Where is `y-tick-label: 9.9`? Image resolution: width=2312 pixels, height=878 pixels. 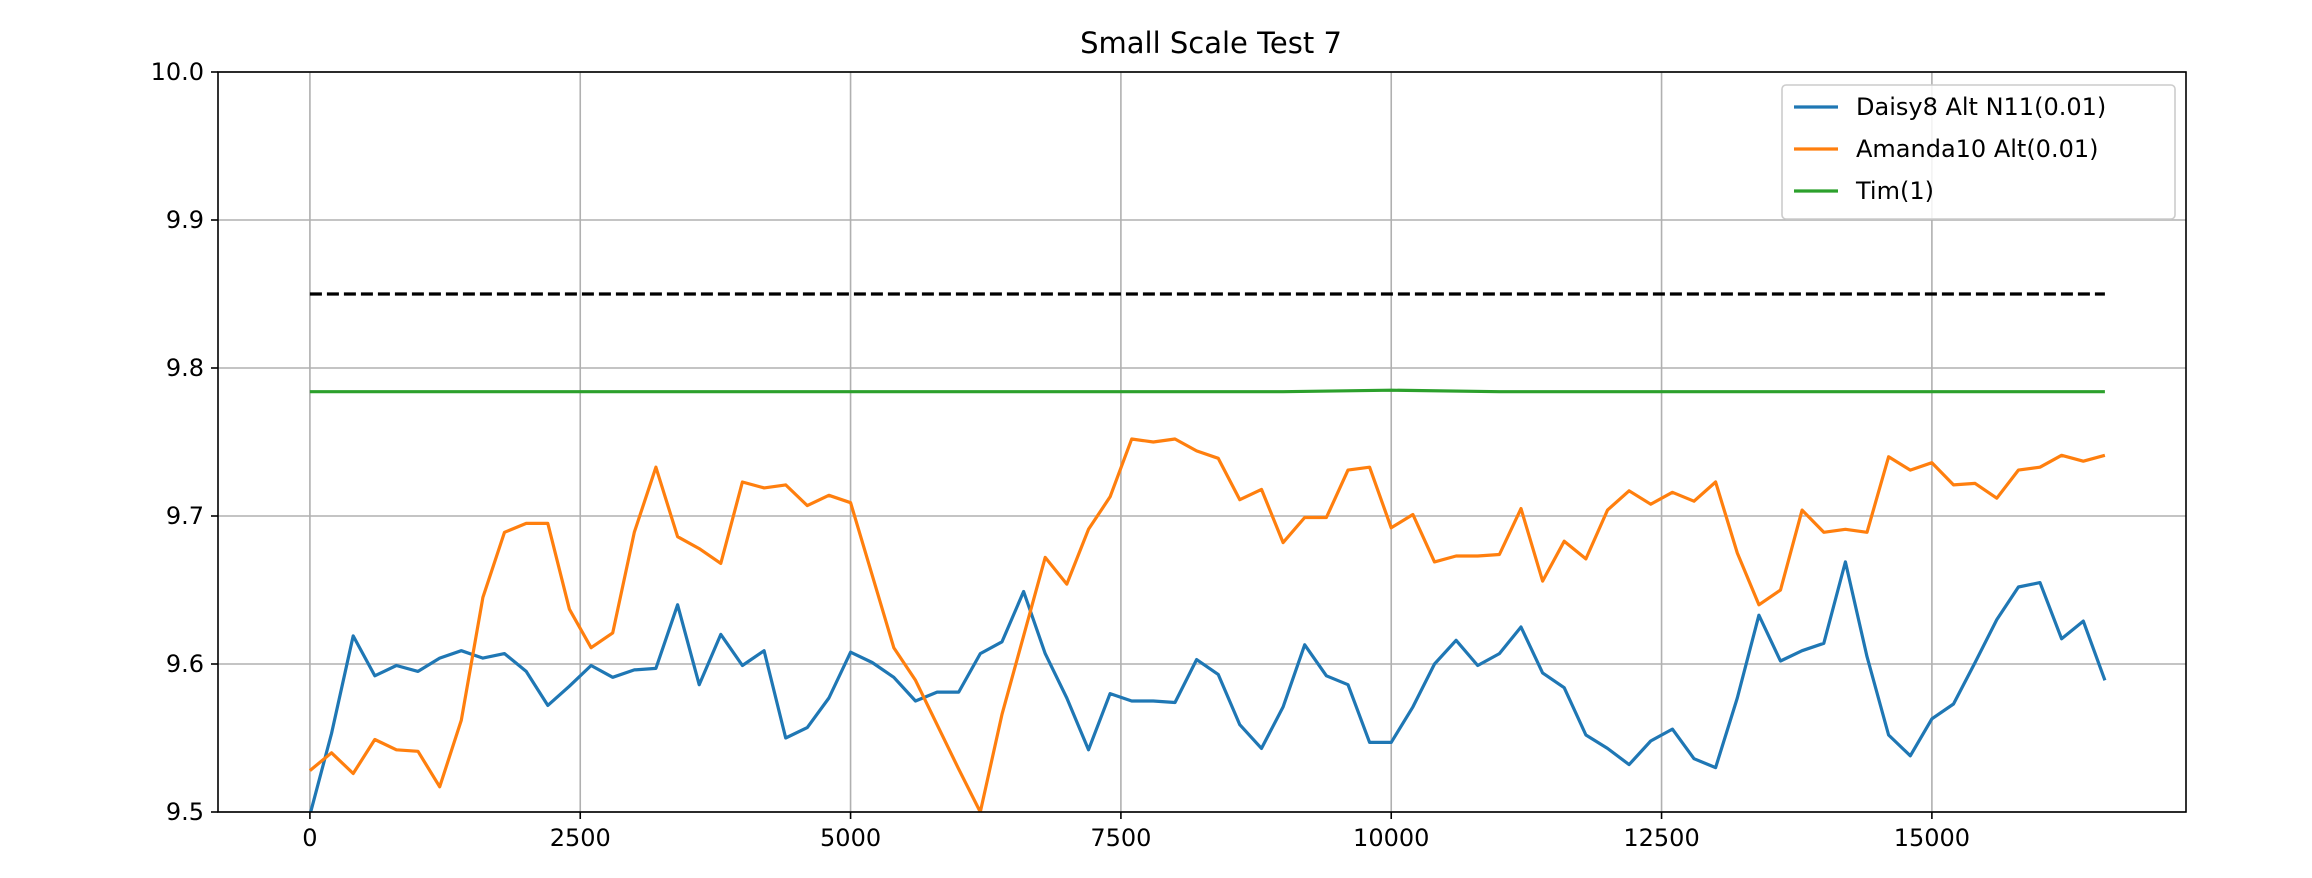
y-tick-label: 9.9 is located at coordinates (185, 220).